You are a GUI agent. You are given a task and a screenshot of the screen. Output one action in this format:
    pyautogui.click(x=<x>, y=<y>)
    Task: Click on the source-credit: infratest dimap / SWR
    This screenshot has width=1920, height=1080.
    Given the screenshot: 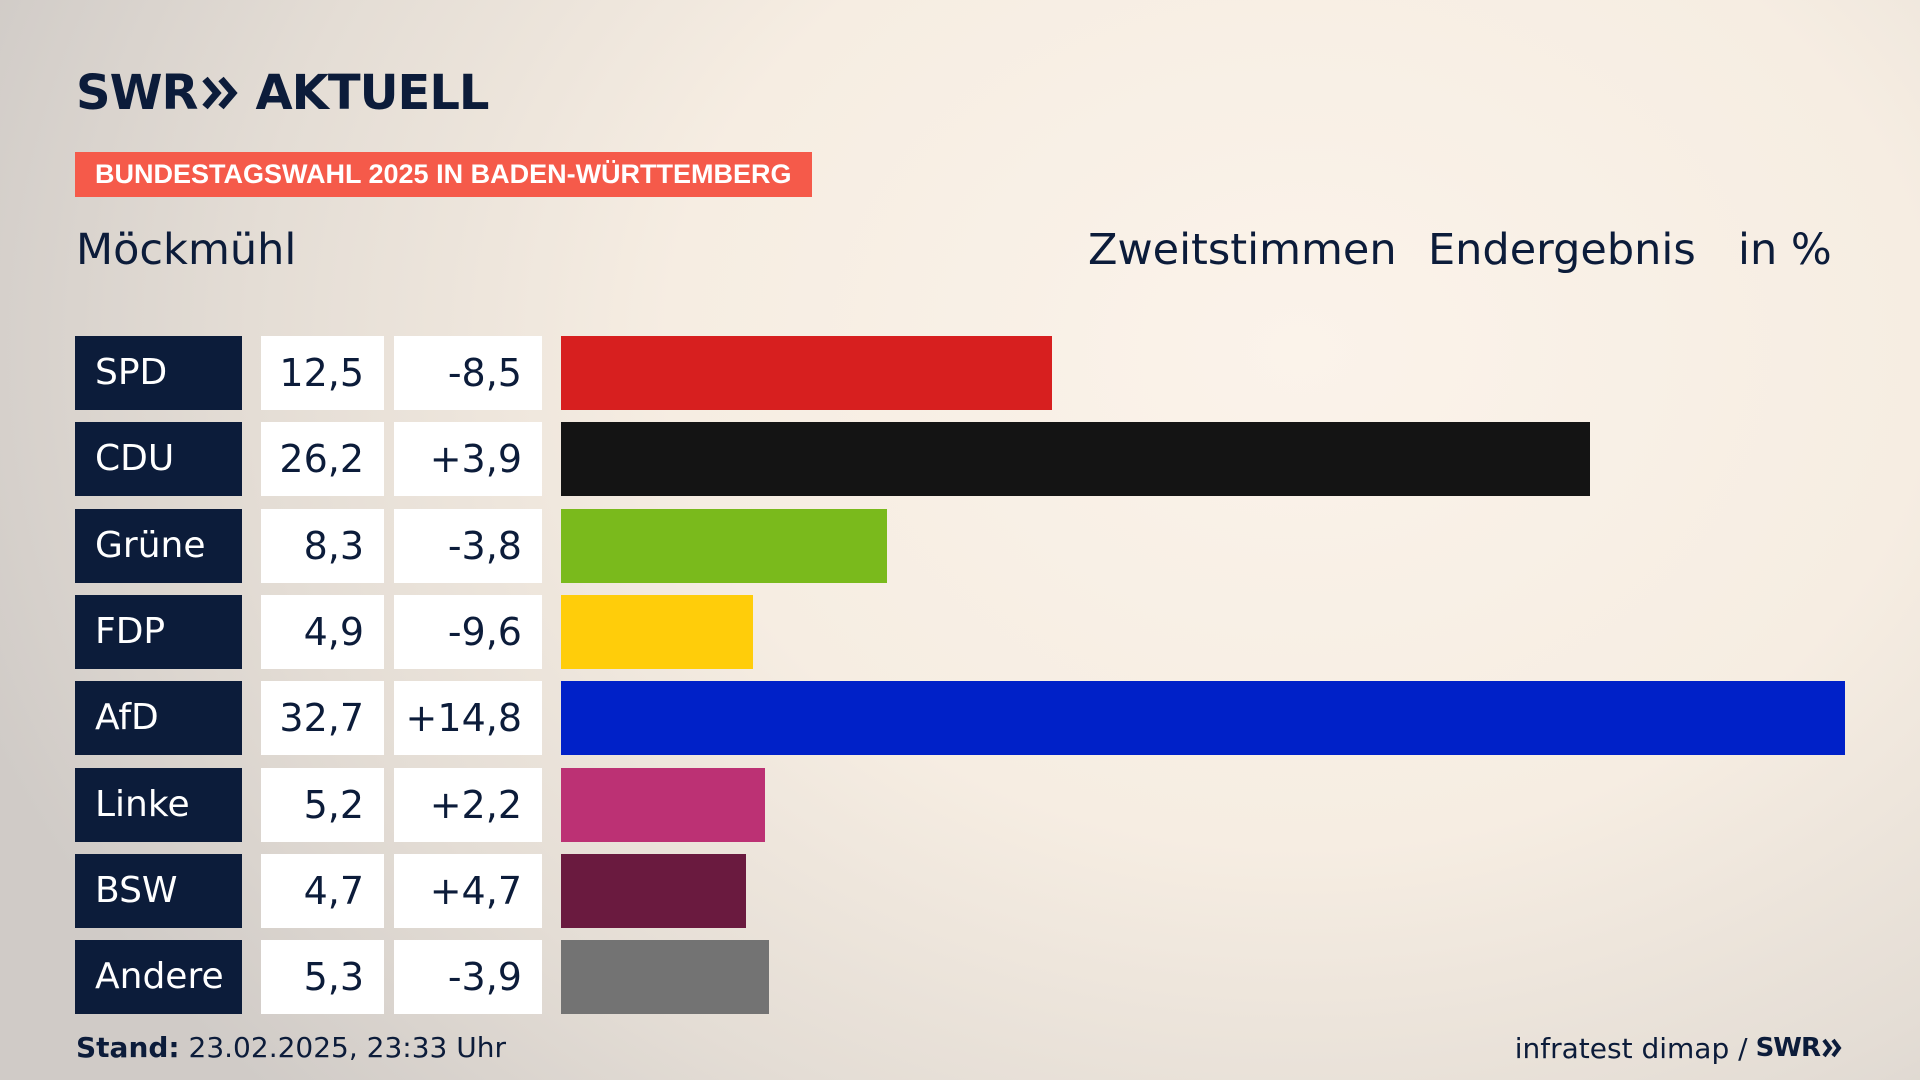 What is the action you would take?
    pyautogui.click(x=1679, y=1048)
    